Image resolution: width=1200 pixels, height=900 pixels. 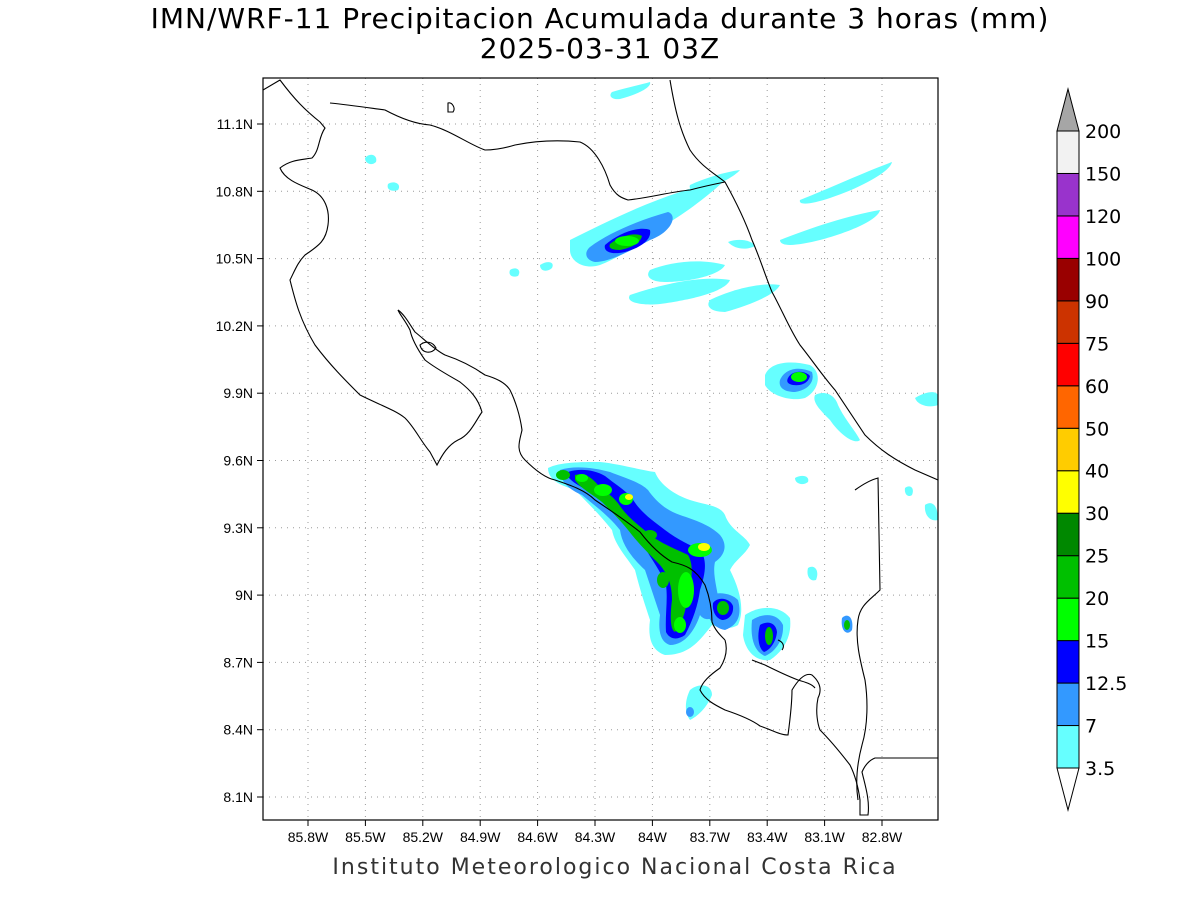 I want to click on y-tick-label: 9.3N, so click(x=238, y=528).